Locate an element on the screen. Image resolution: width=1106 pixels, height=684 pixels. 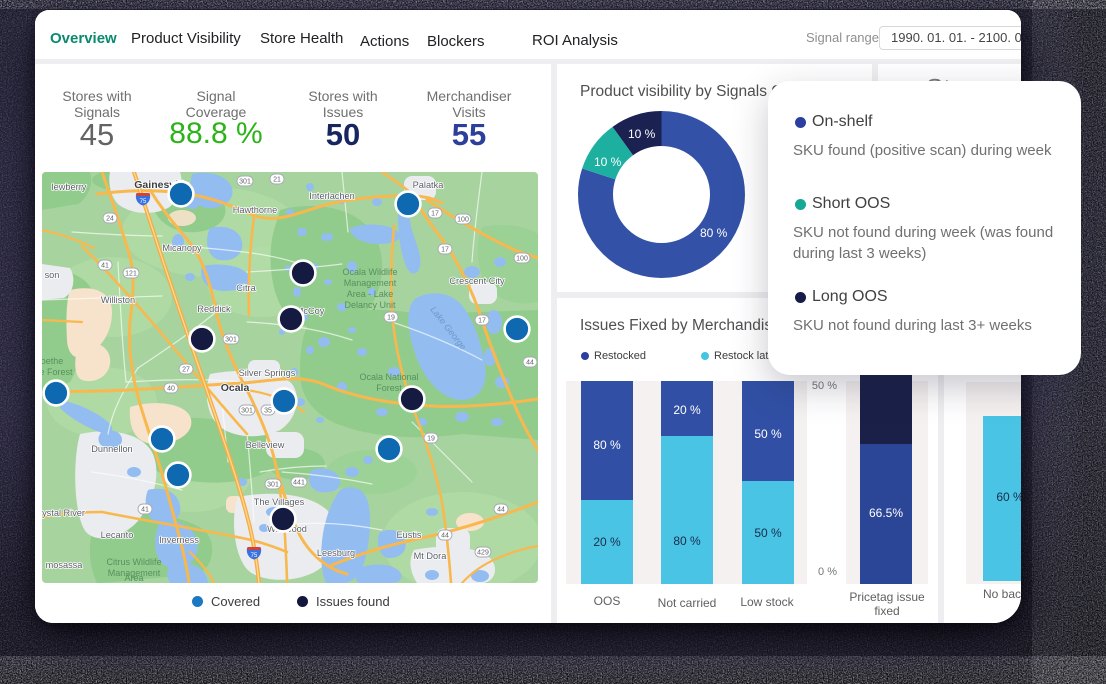
svg-text: Inverness is located at coordinates (179, 540).